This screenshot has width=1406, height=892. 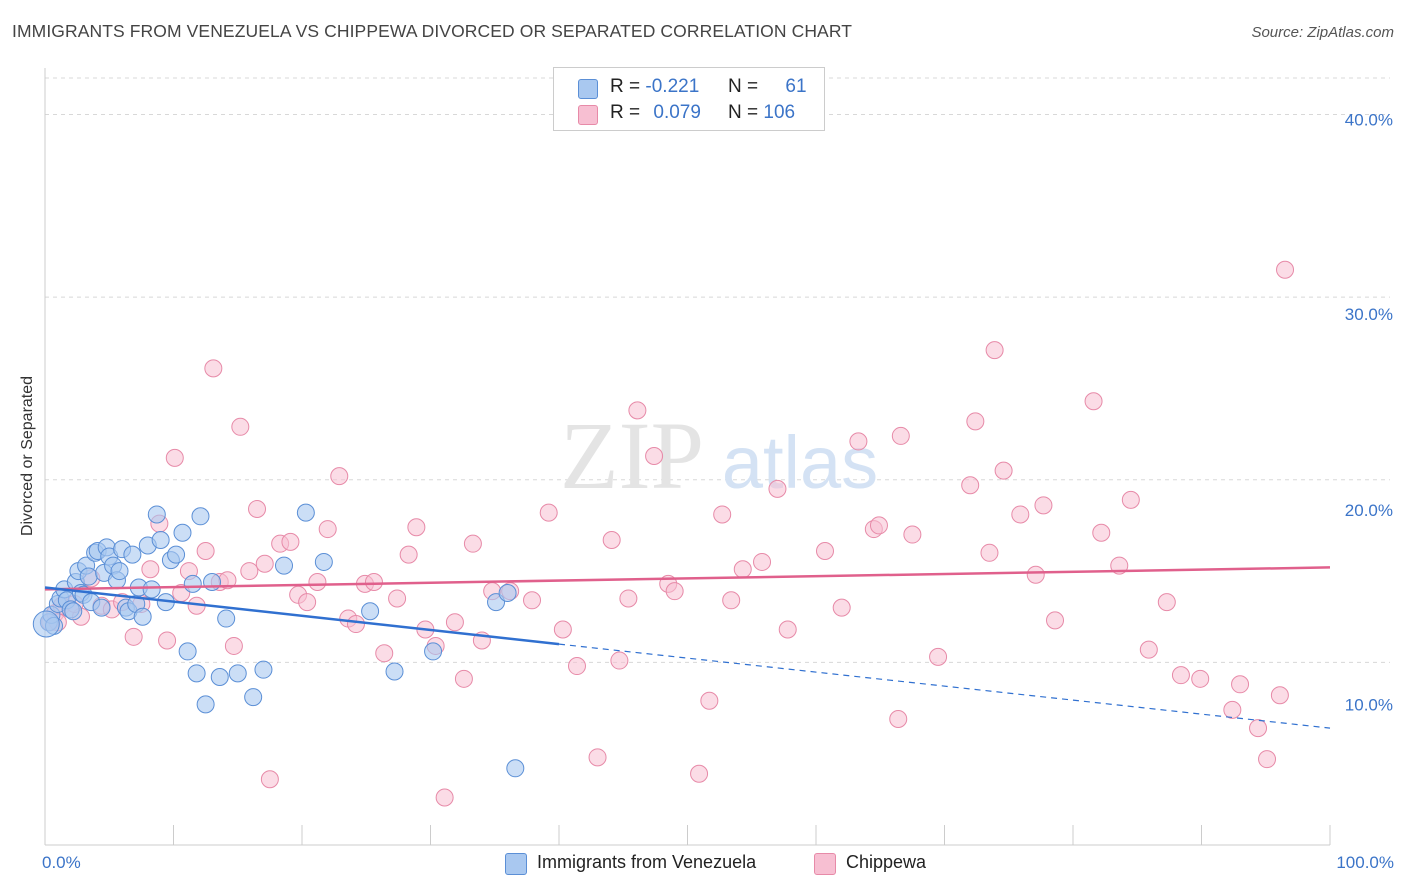 I want to click on trend-line-venezuela-extension, so click(x=944, y=686).